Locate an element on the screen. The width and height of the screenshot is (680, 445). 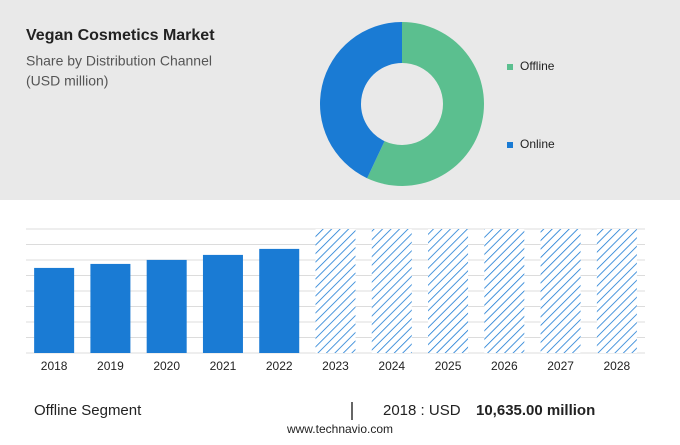
footer-value: 10,635.00 million is located at coordinates (535, 410).